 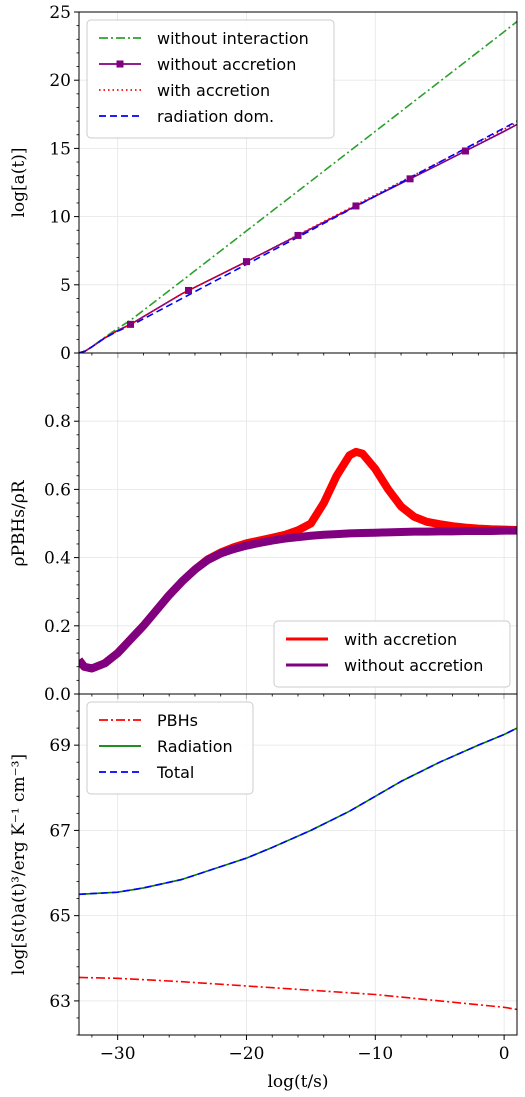 What do you see at coordinates (298, 811) in the screenshot?
I see `series-line-total` at bounding box center [298, 811].